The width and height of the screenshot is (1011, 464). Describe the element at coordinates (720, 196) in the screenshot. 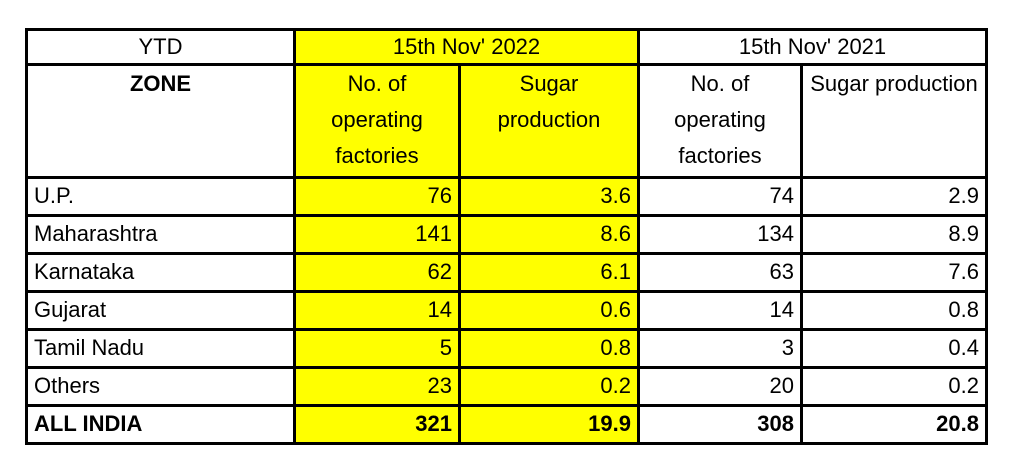

I see `factories-2021-cell: 74` at that location.